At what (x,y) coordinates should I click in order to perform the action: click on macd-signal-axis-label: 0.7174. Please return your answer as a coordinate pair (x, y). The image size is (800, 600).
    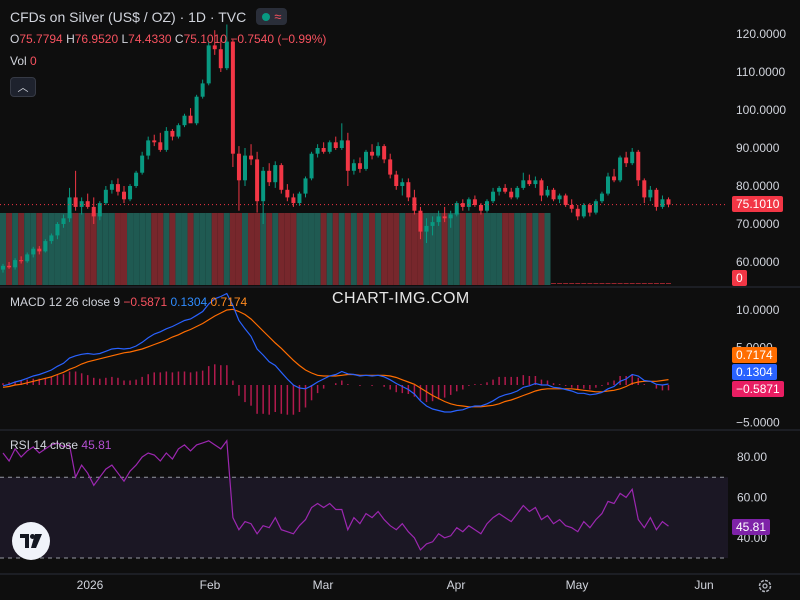
    Looking at the image, I should click on (754, 355).